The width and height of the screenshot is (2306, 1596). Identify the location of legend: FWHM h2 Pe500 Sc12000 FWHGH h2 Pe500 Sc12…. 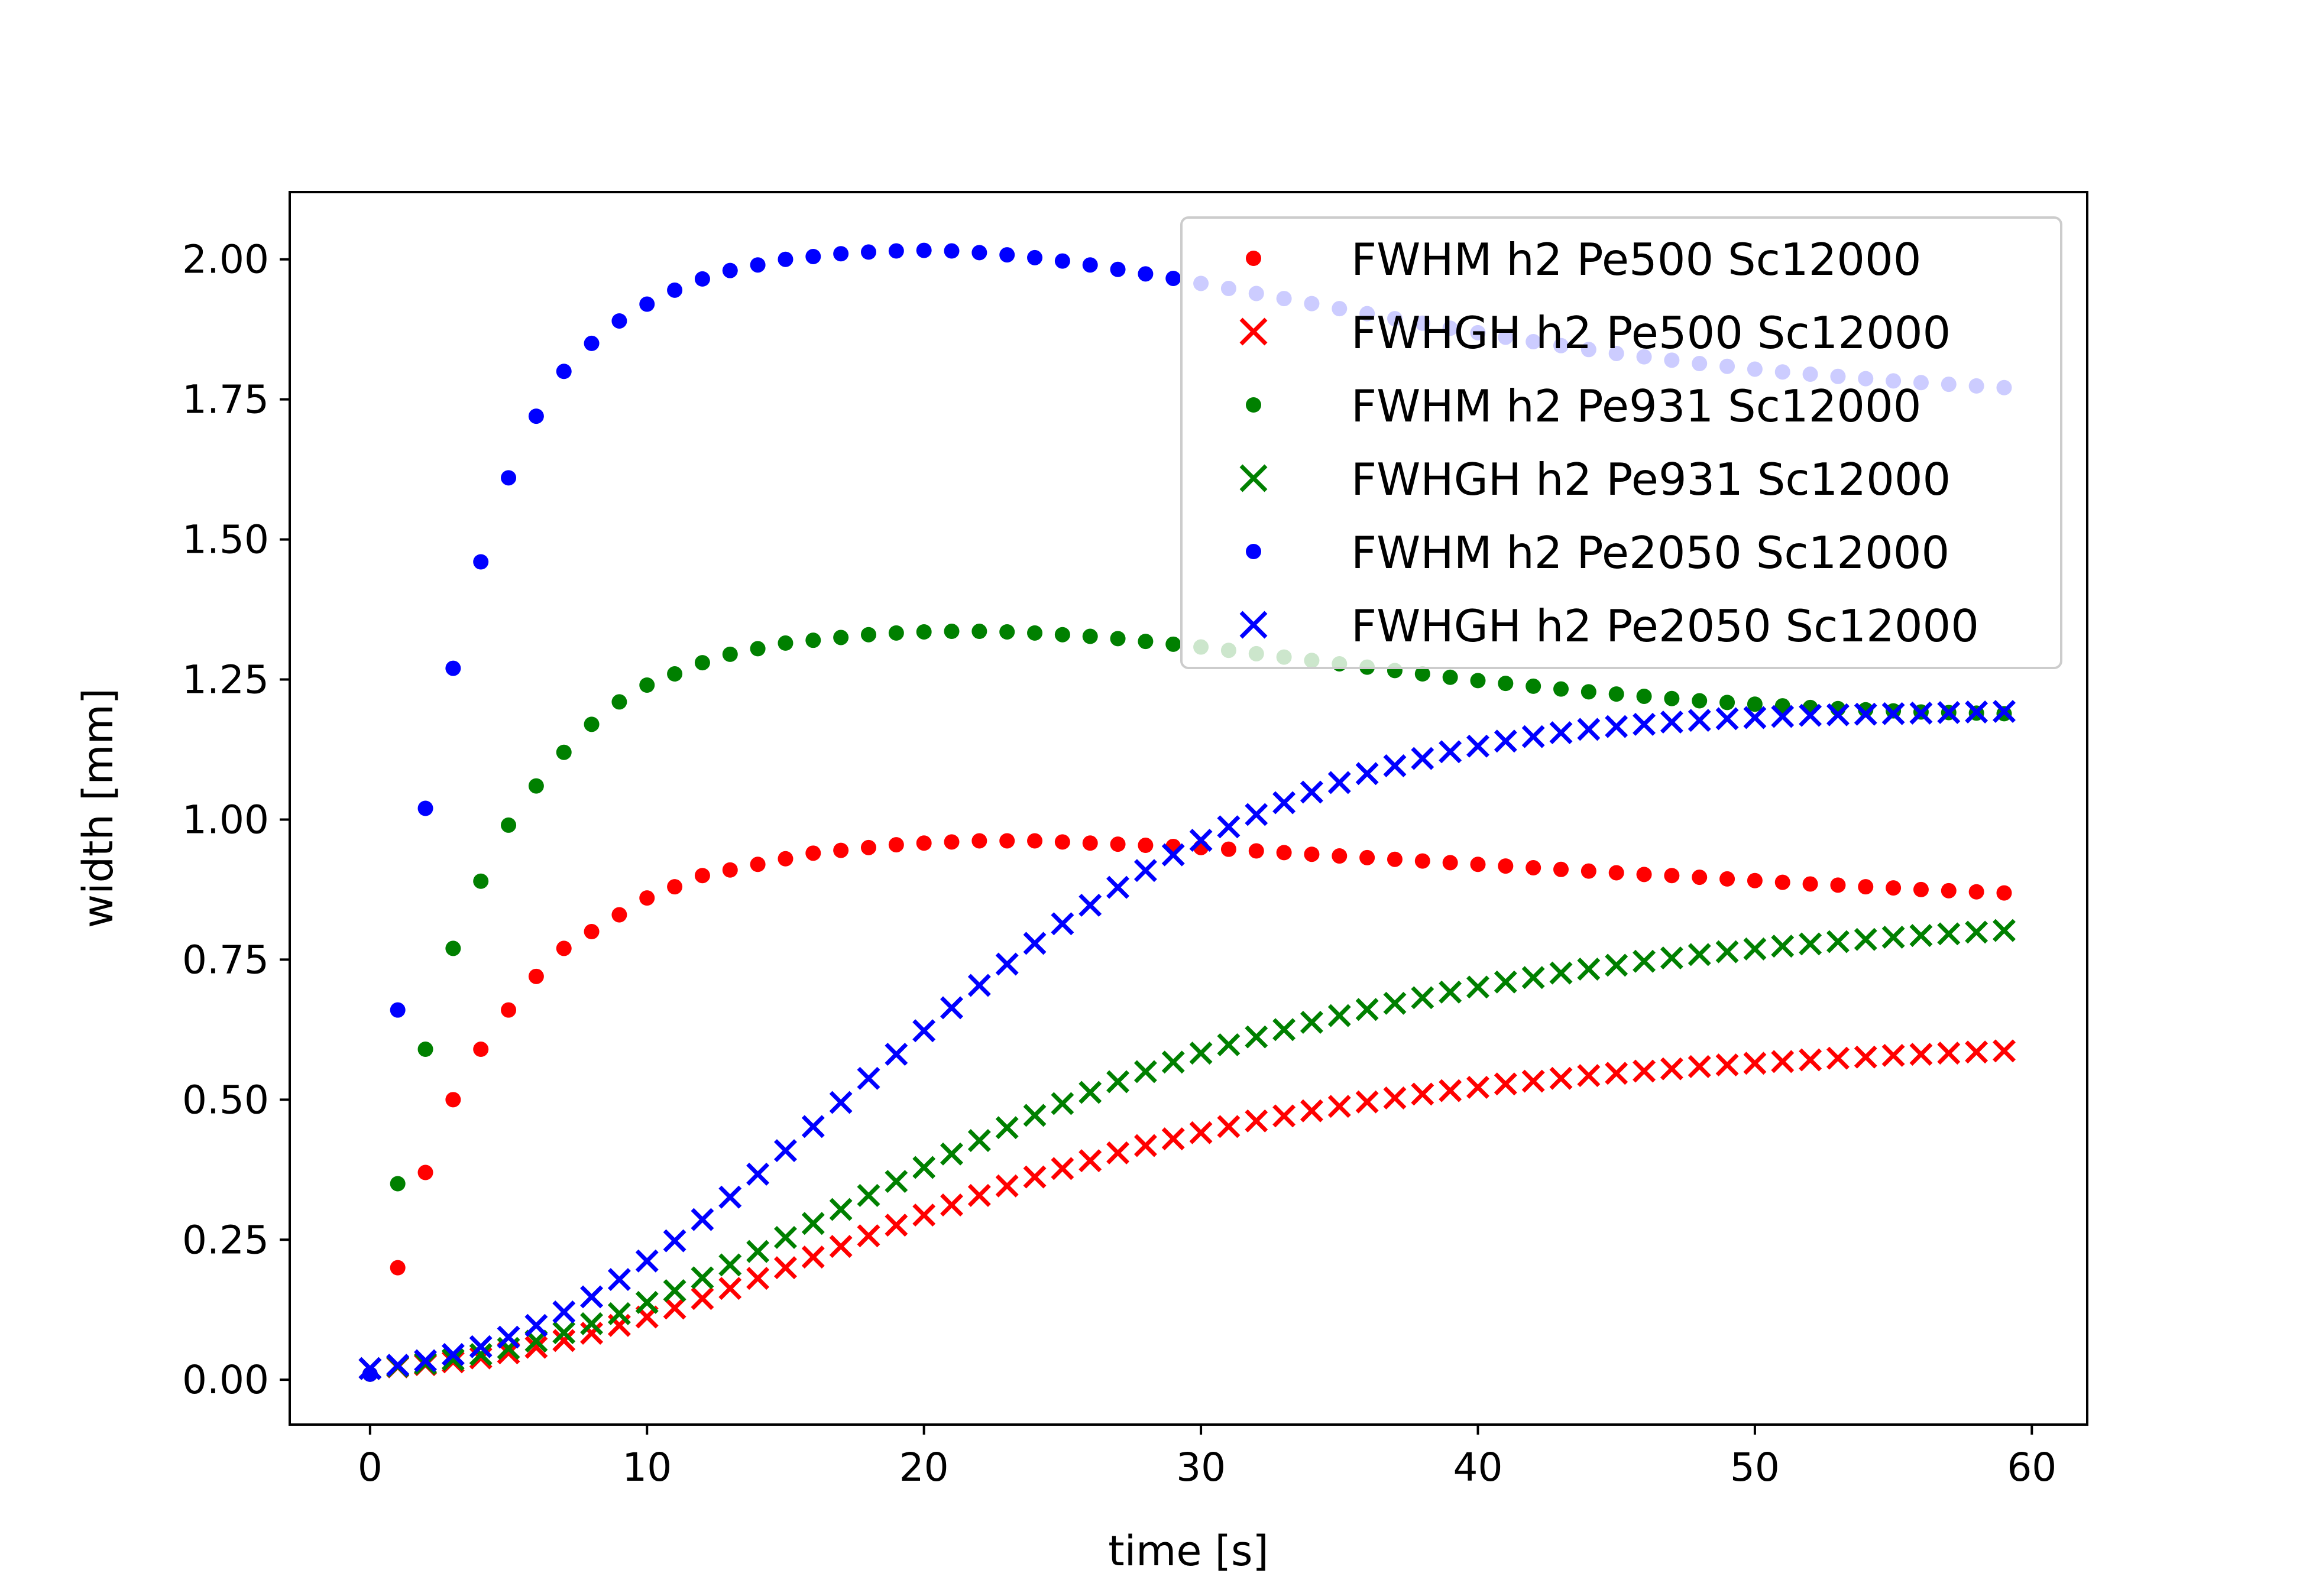
(1621, 442).